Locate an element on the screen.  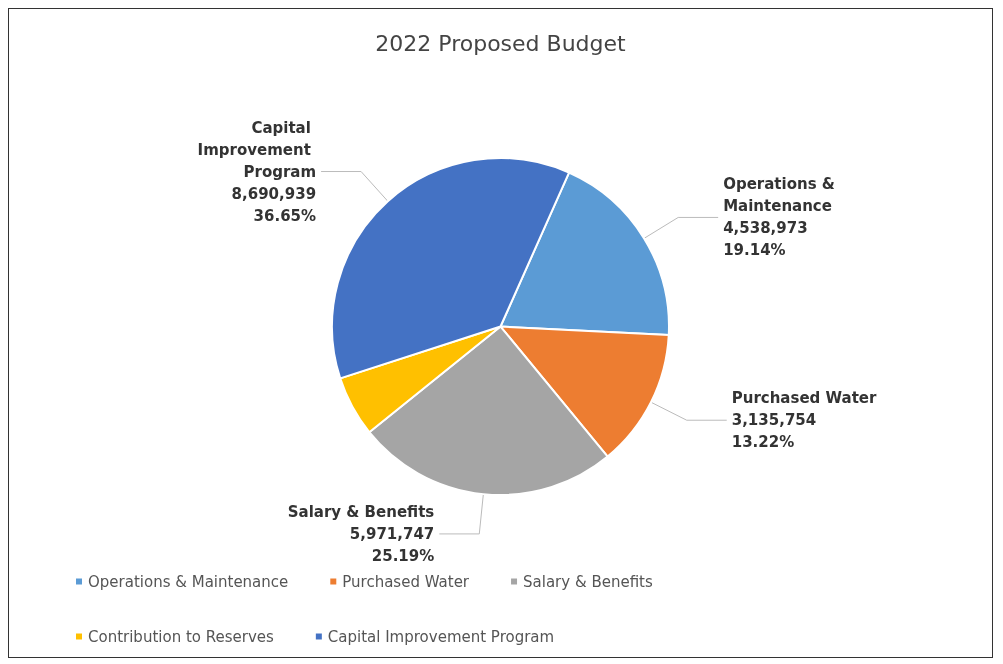
slice-label: Salary & Benefits is located at coordinates (361, 511).